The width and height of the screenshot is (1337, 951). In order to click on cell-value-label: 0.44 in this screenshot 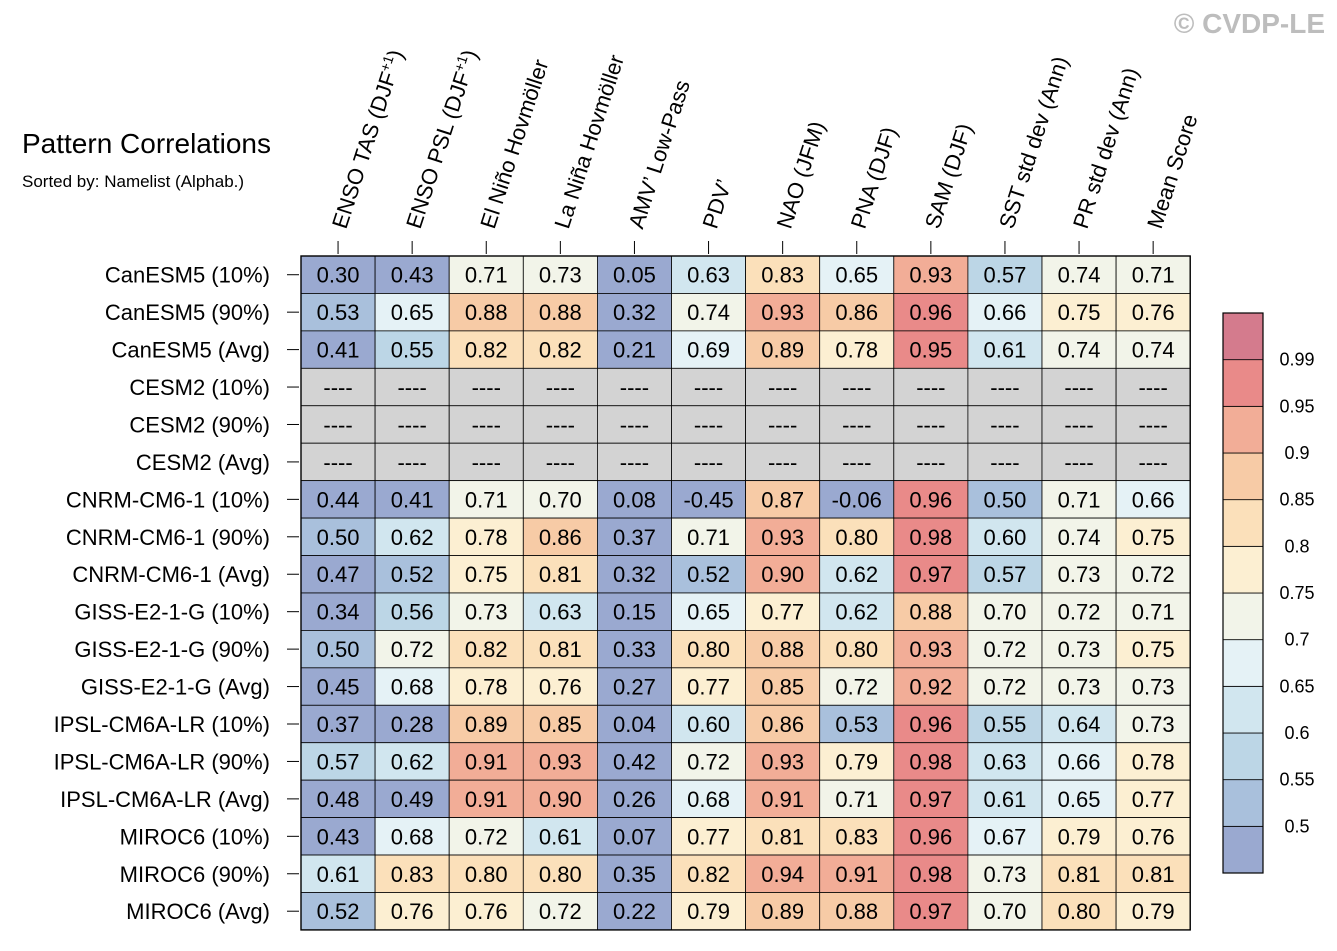, I will do `click(338, 499)`.